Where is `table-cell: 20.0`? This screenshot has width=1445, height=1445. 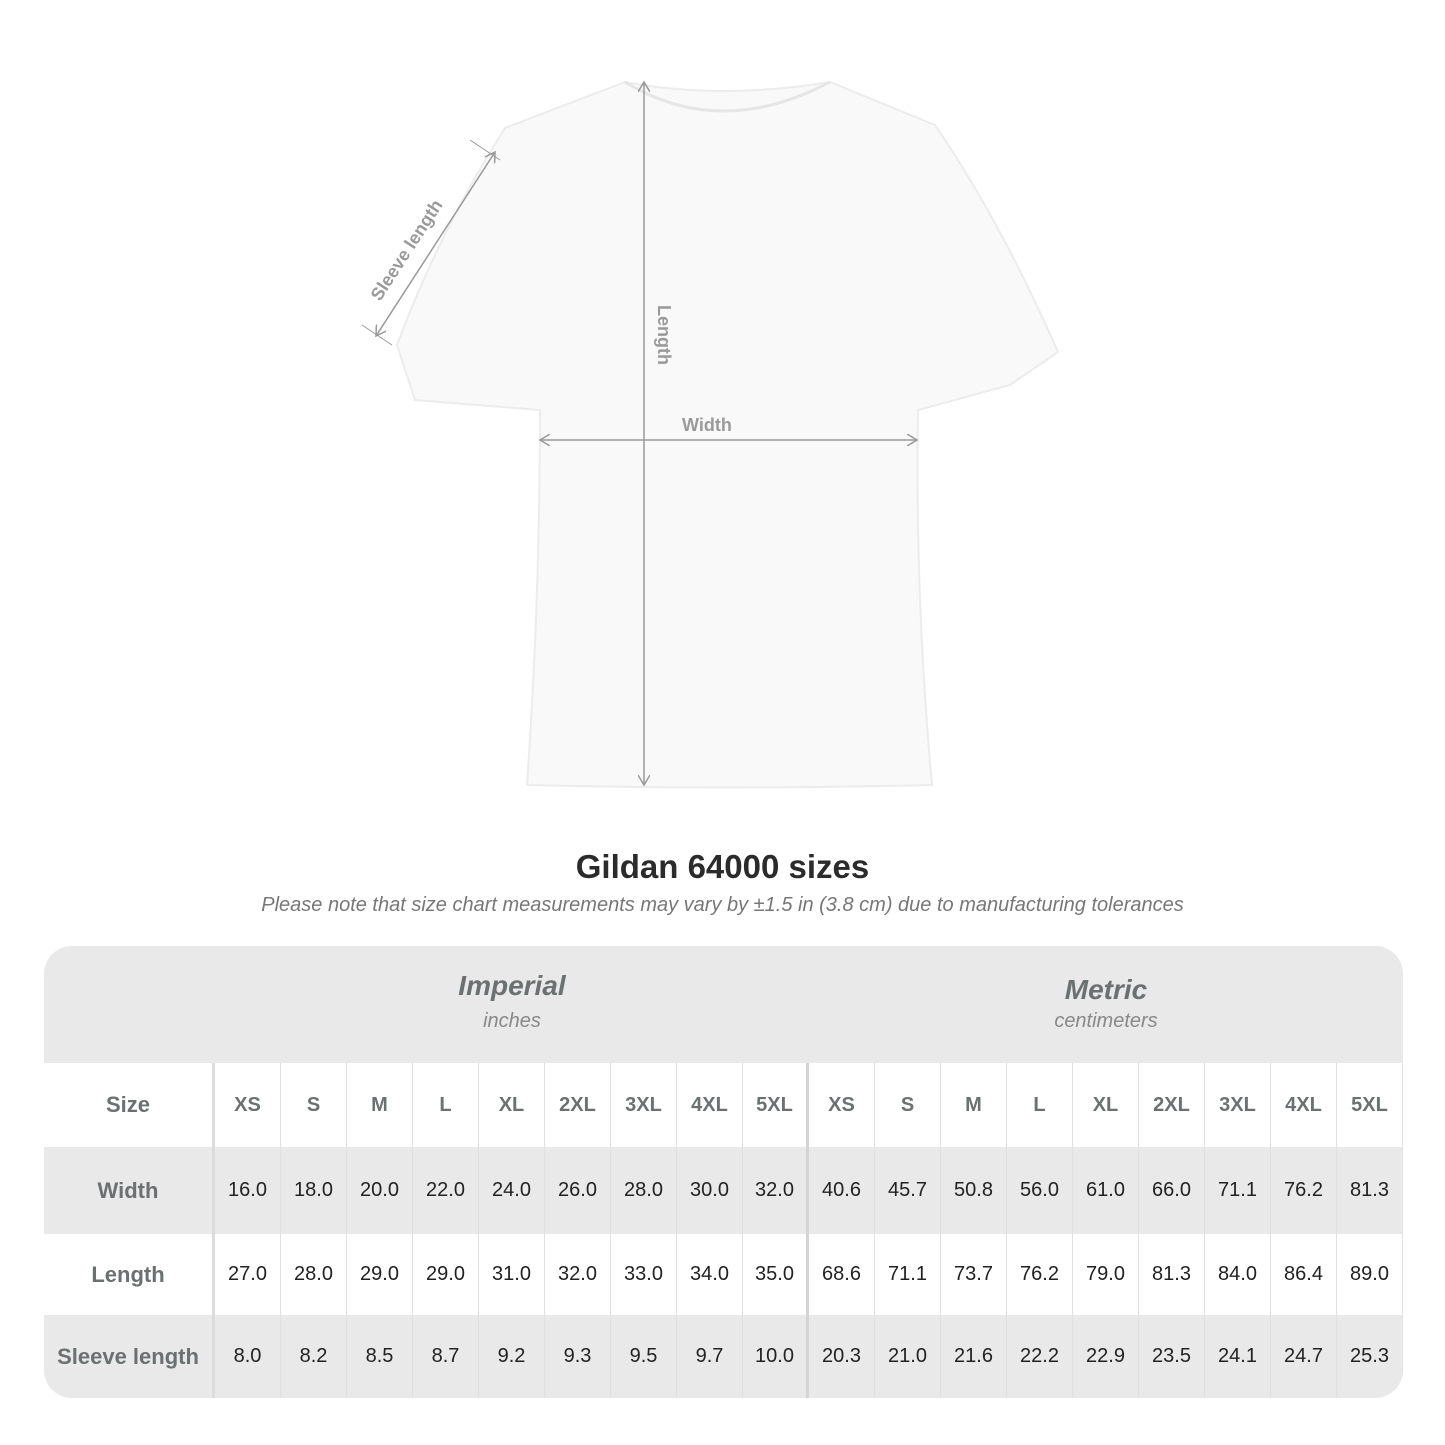
table-cell: 20.0 is located at coordinates (380, 1190).